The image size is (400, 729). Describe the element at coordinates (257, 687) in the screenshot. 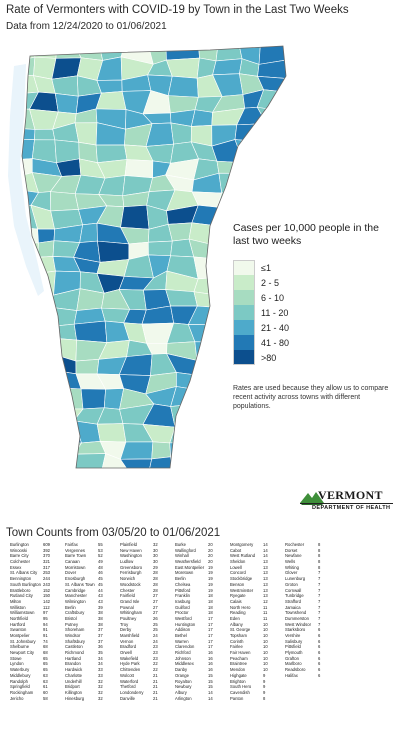

I see `town-row: South Hero 9` at that location.